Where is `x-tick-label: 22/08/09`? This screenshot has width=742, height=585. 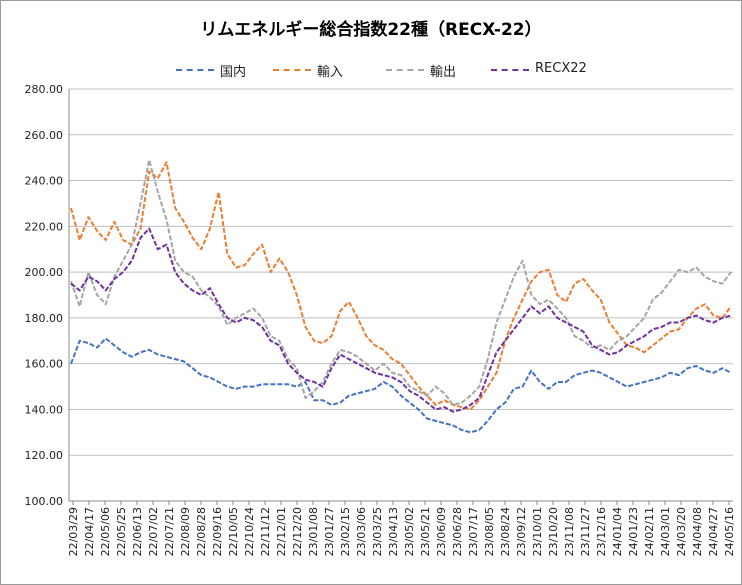 x-tick-label: 22/08/09 is located at coordinates (185, 531).